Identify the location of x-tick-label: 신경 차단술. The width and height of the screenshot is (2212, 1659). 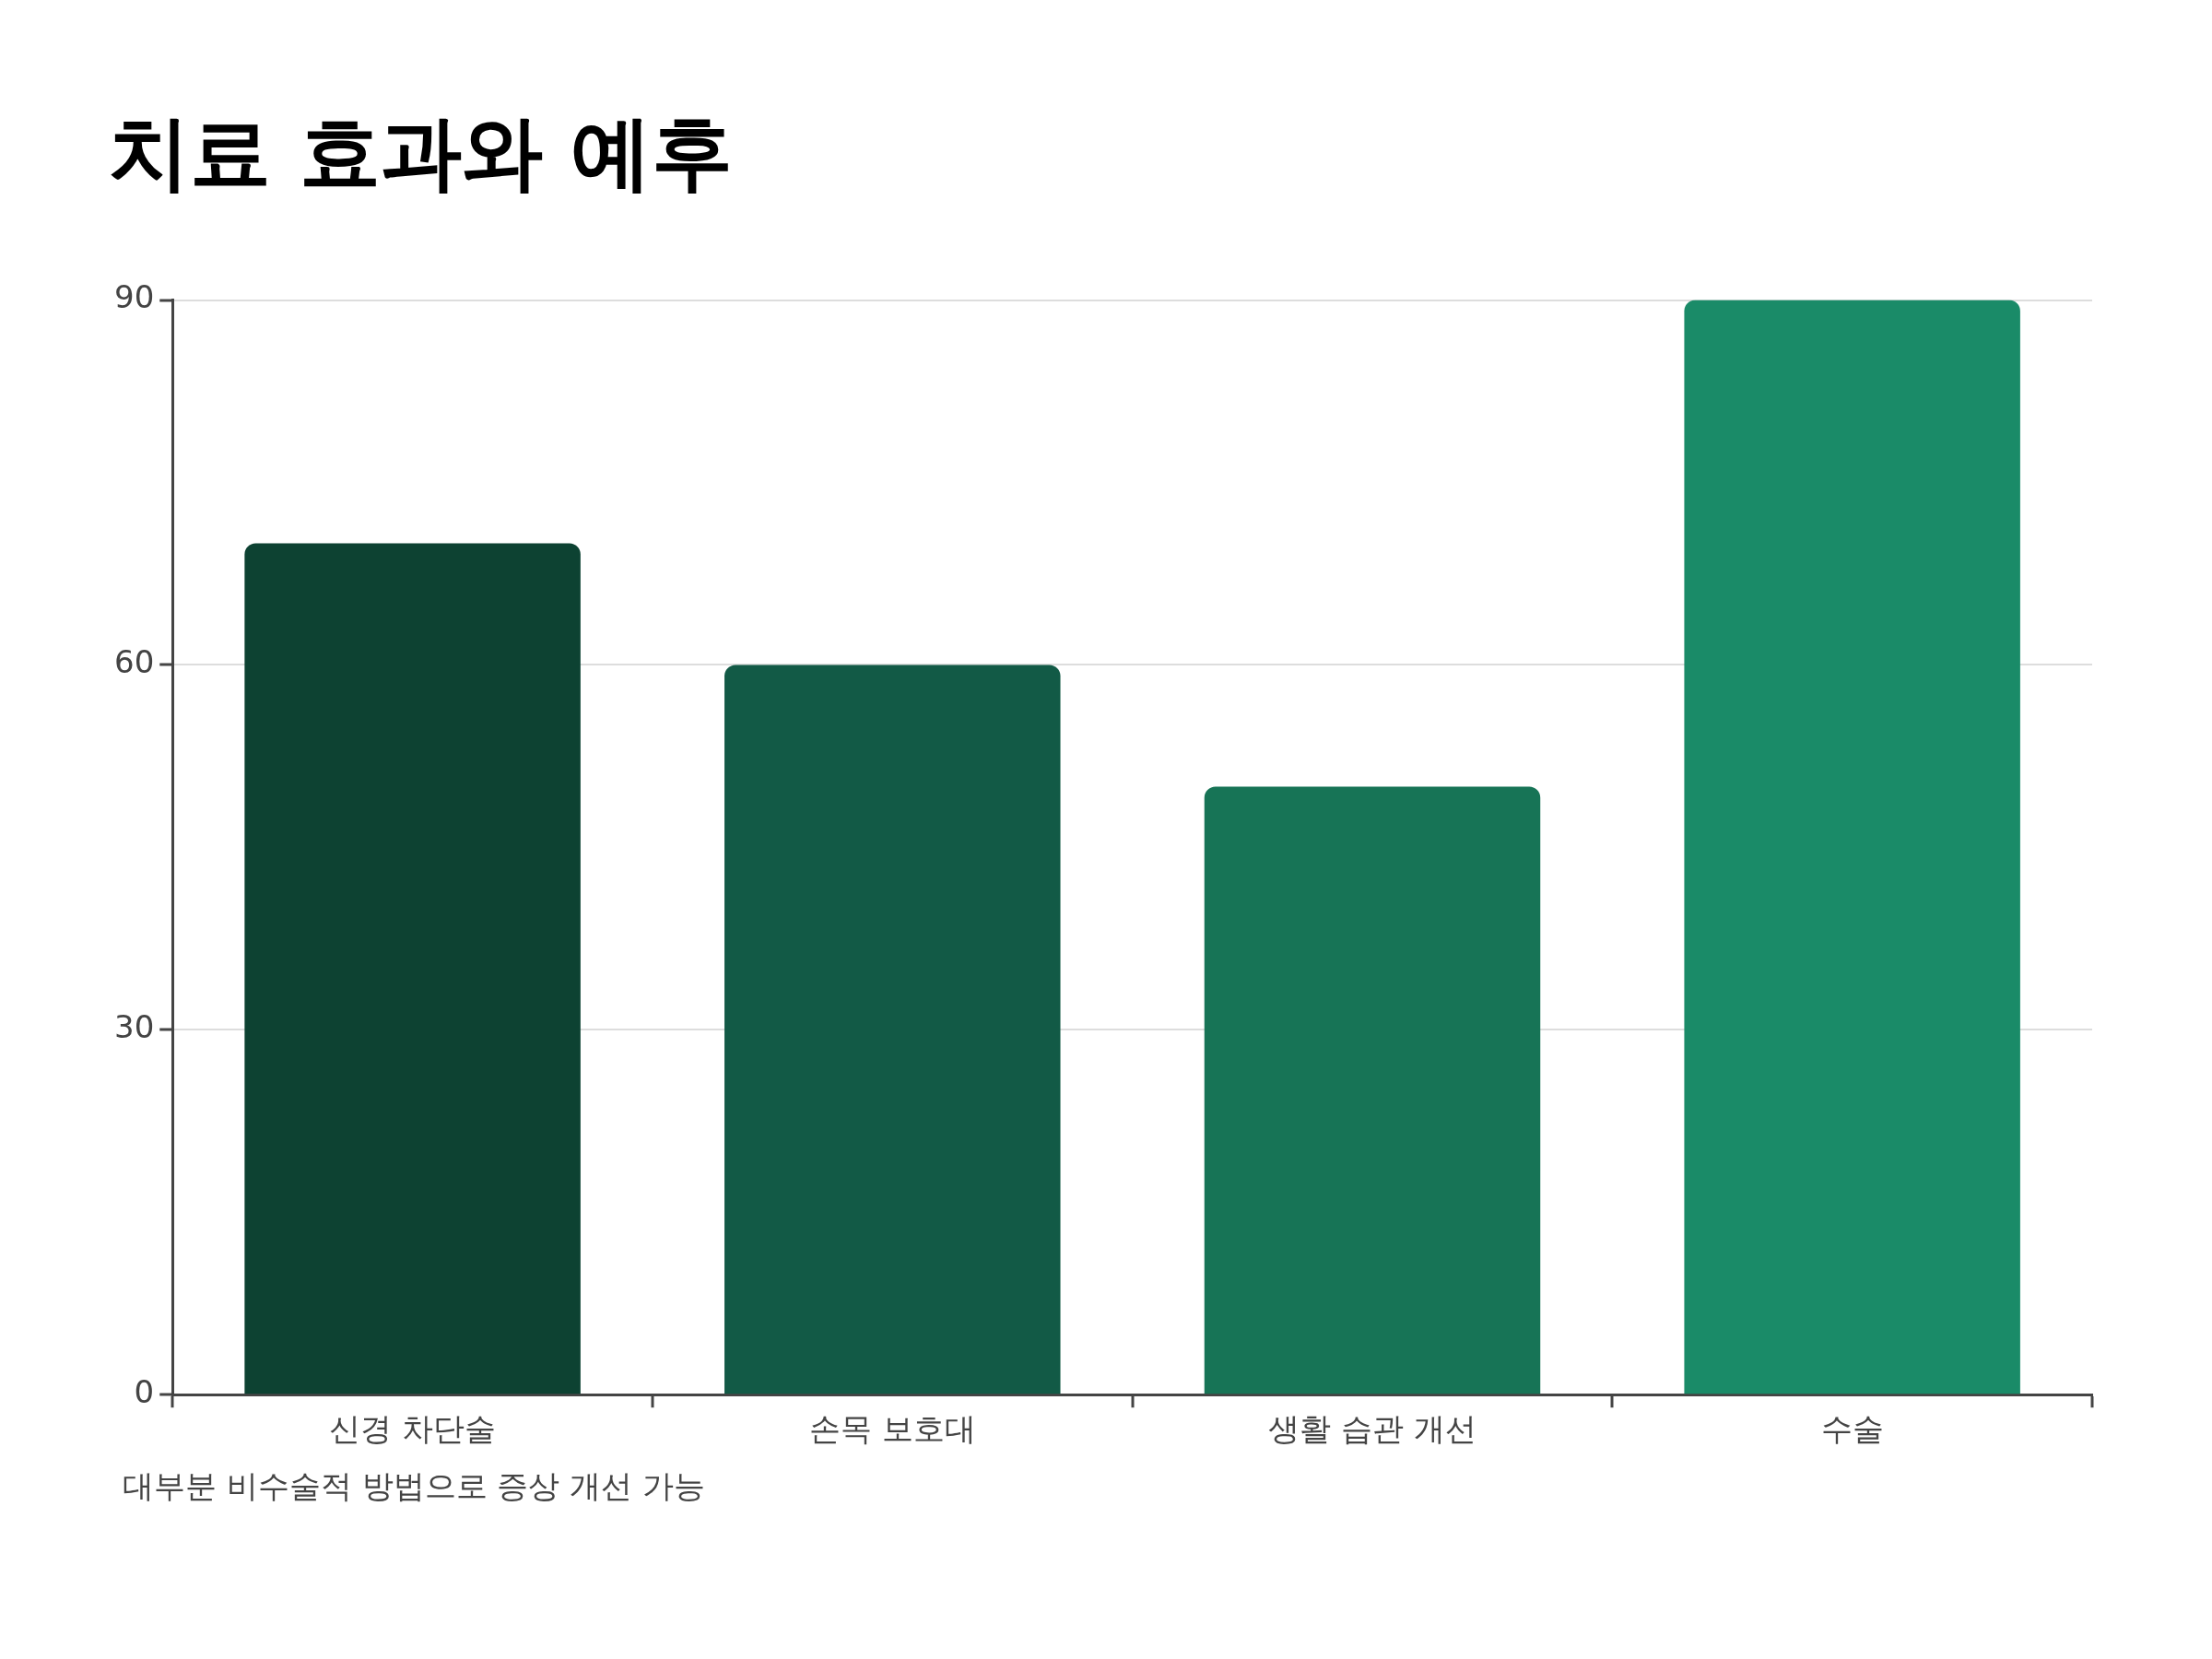
(413, 1429).